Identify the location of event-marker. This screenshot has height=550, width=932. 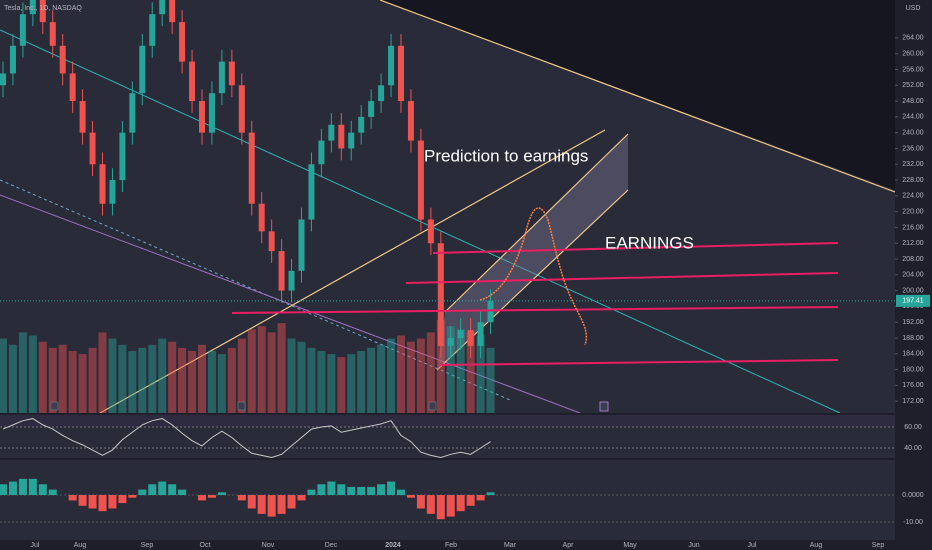
(604, 406).